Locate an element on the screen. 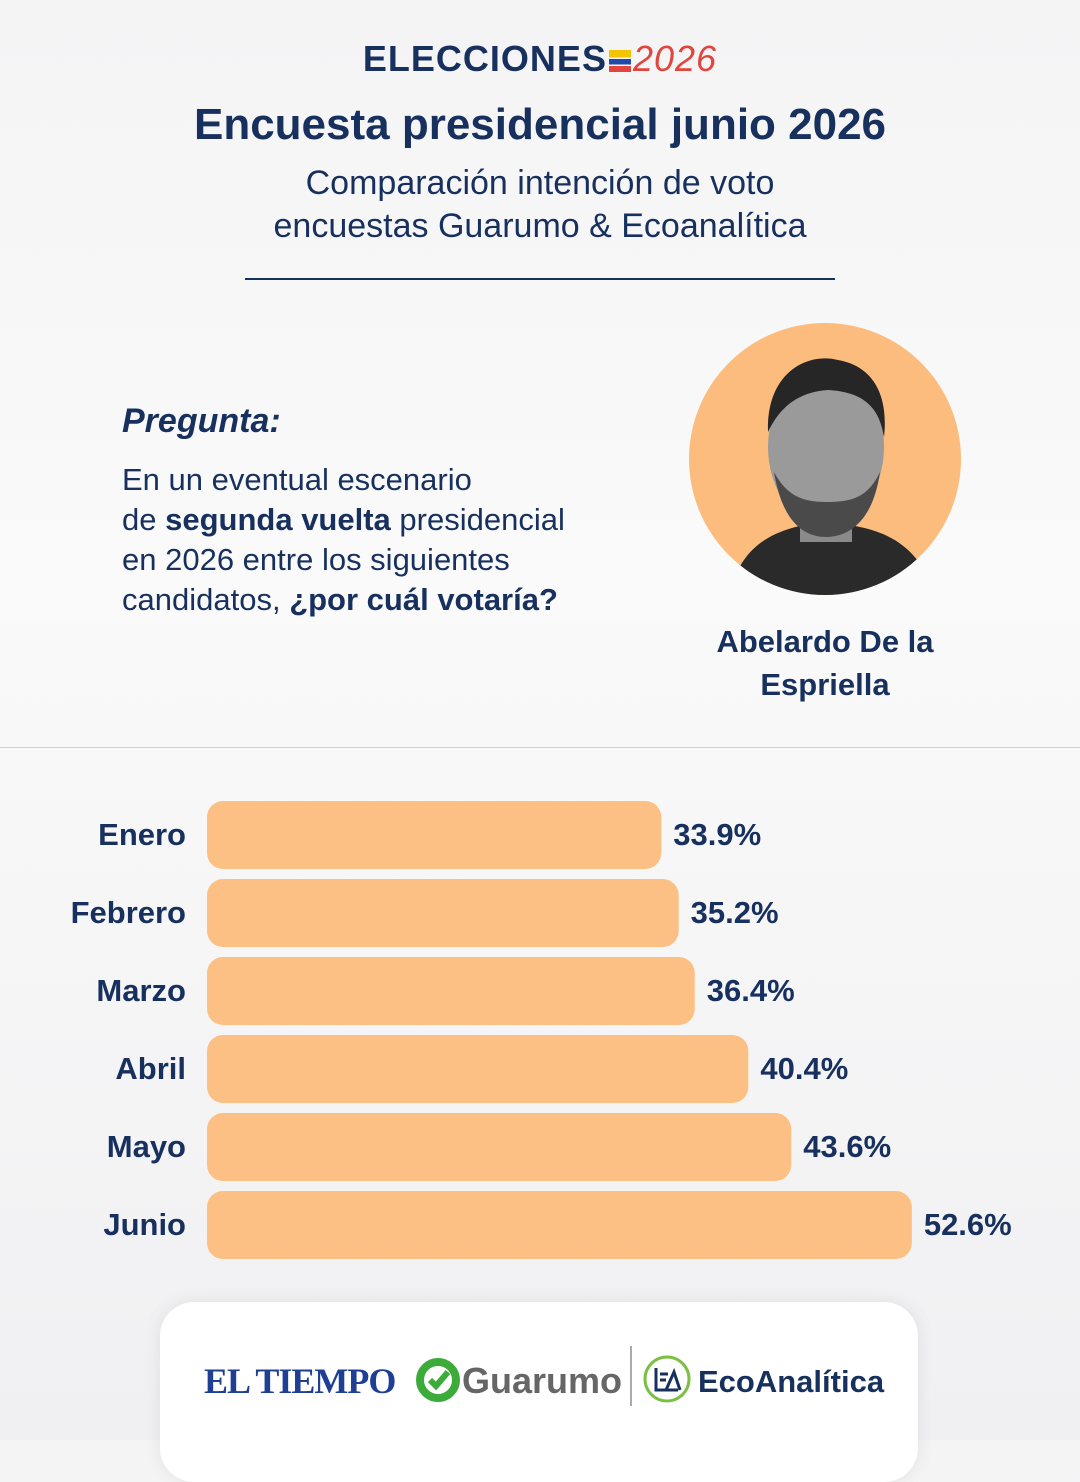 Image resolution: width=1080 pixels, height=1482 pixels. candidate-name: Abelardo De la Espriella is located at coordinates (825, 663).